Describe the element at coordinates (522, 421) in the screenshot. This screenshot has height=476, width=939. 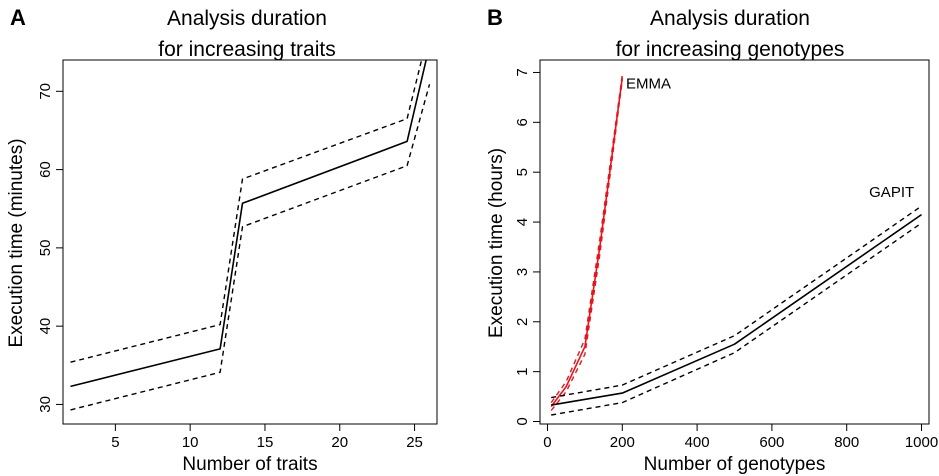
I see `y-tick-label: 0` at that location.